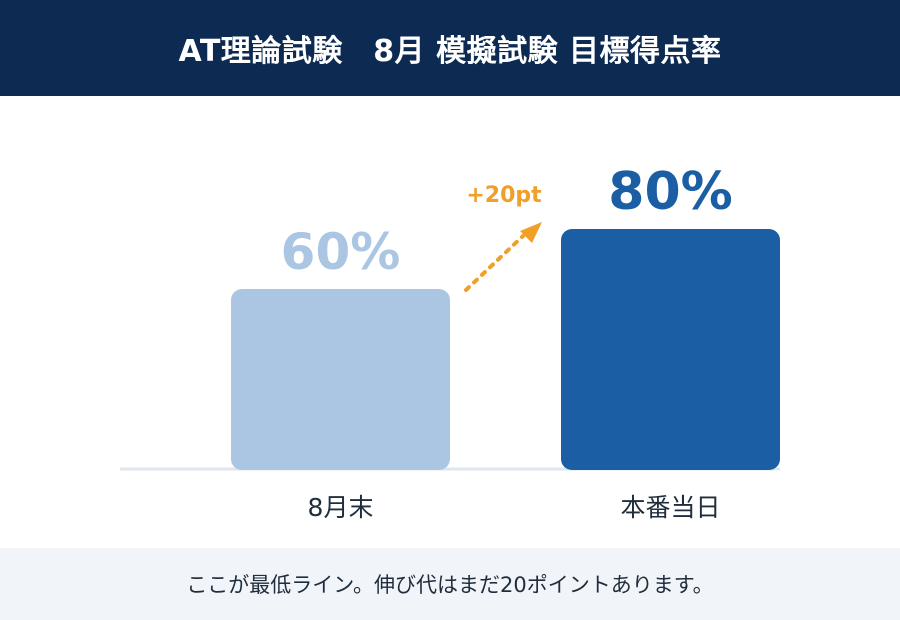  I want to click on bar-value-label-1: 60%, so click(341, 252).